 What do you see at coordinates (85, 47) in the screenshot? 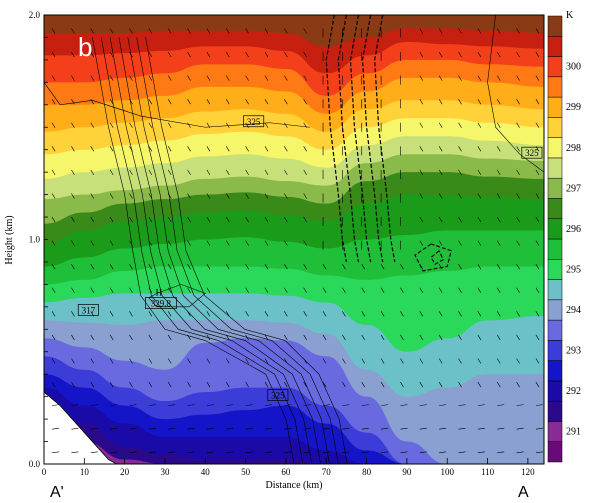
I see `panel-label: b` at bounding box center [85, 47].